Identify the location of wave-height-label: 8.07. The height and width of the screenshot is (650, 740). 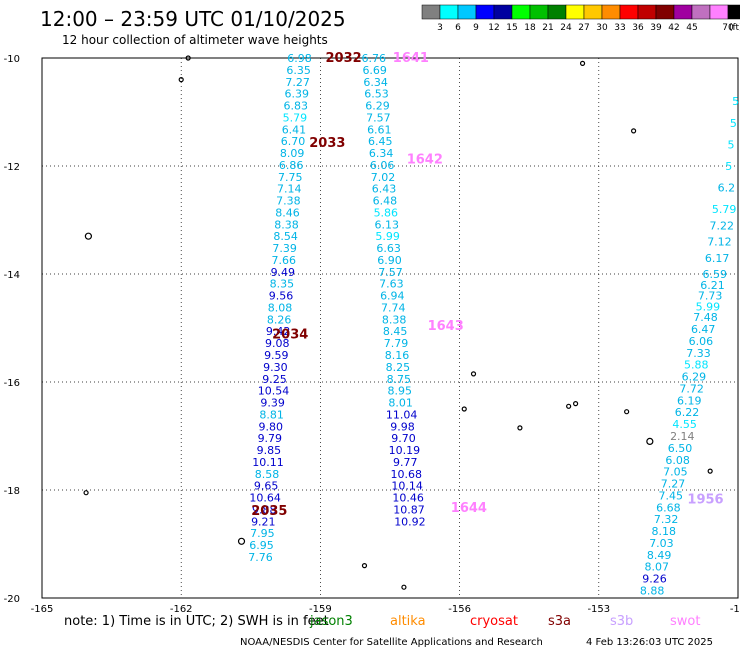
(657, 567).